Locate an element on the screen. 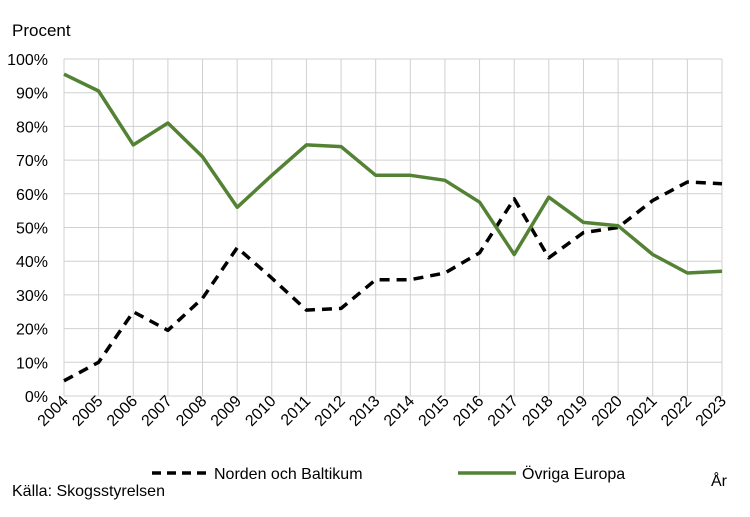  y-tick-label: 70% is located at coordinates (32, 161).